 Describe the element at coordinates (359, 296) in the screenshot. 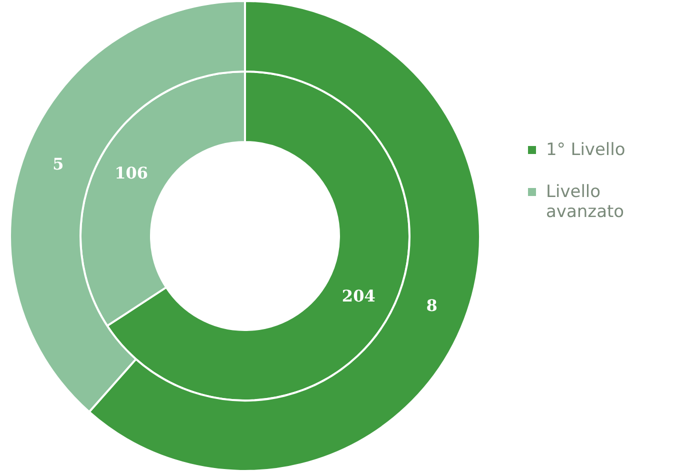

I see `data-label: 204` at that location.